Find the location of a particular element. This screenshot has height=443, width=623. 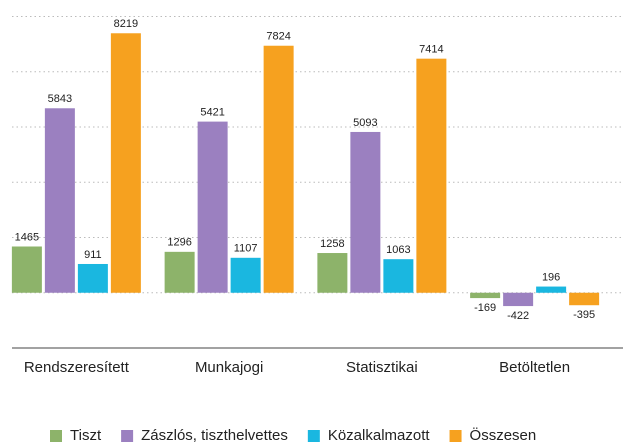

data-label: 196 is located at coordinates (551, 277).